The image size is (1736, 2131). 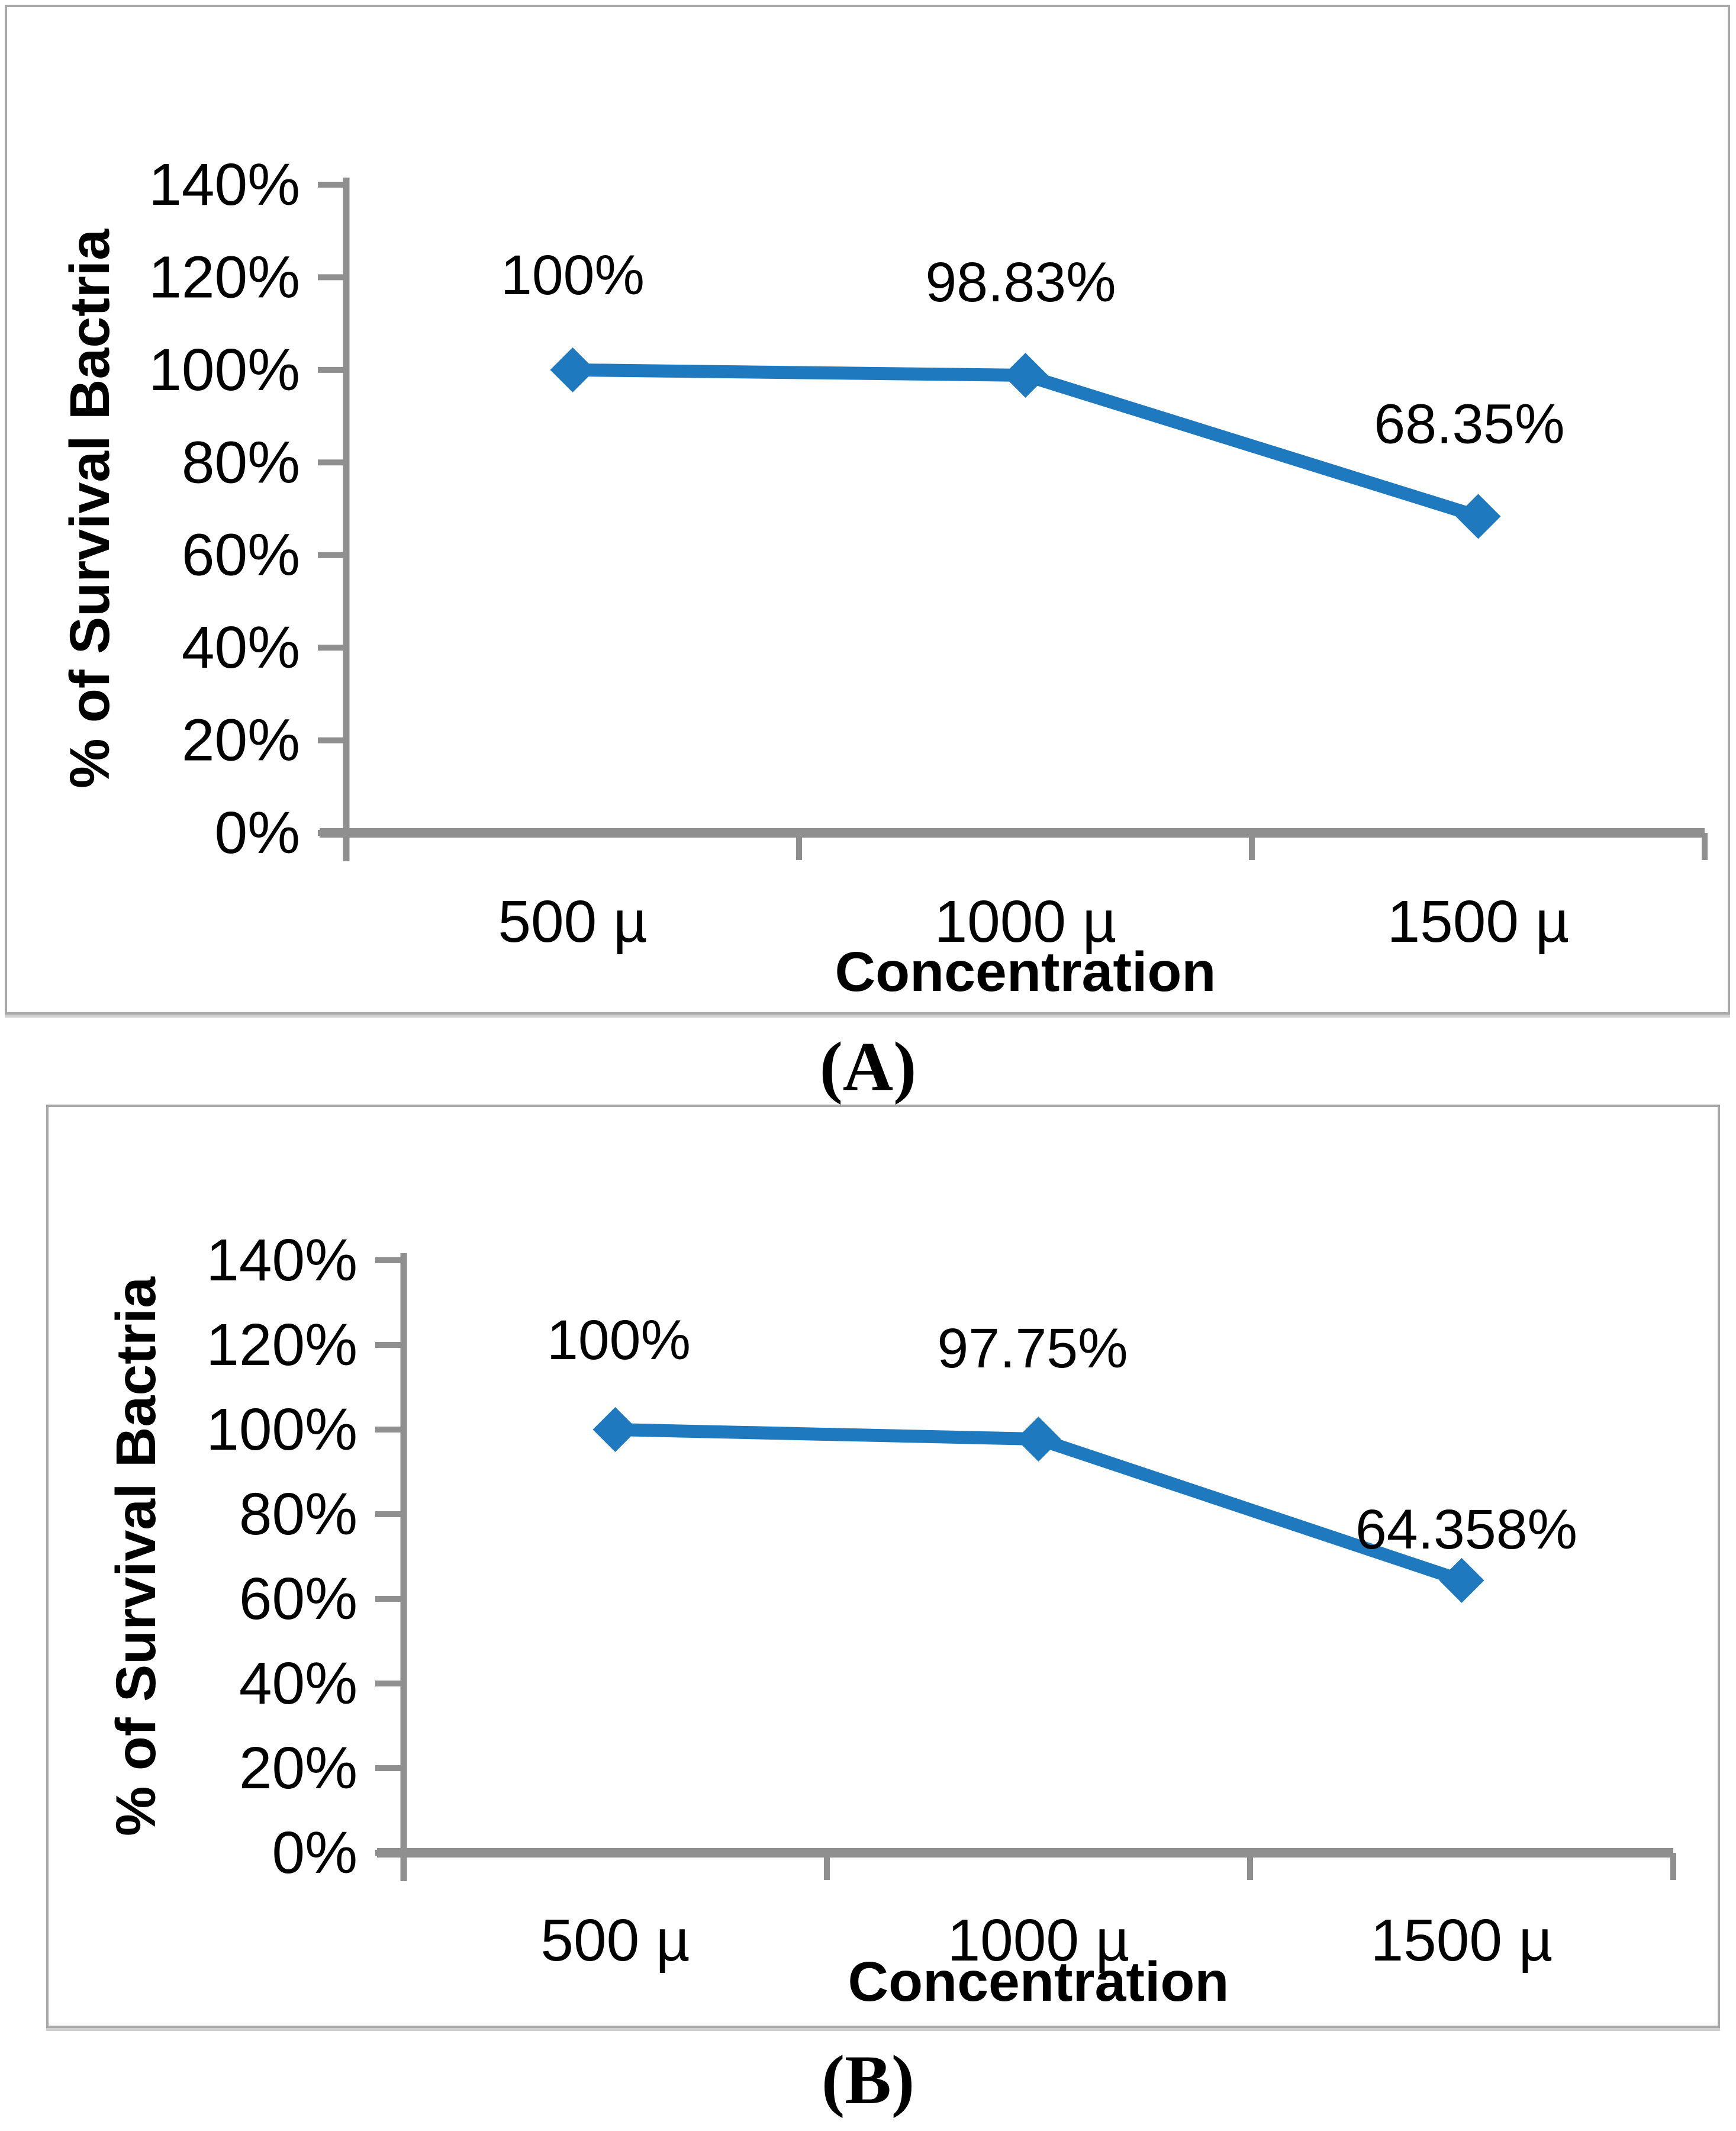 What do you see at coordinates (1469, 423) in the screenshot?
I see `data-label: 68.35%` at bounding box center [1469, 423].